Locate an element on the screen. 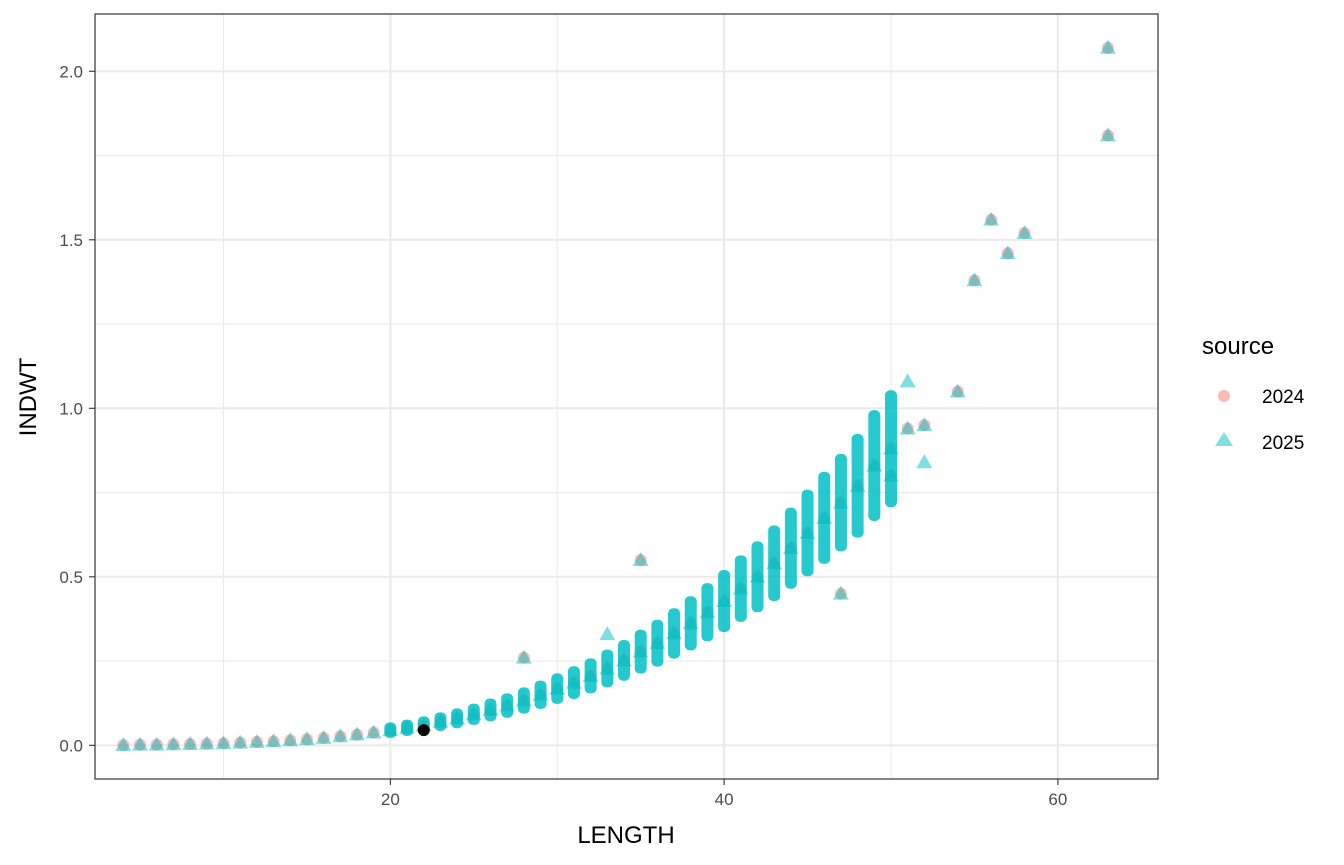  x-tick-label: 40 is located at coordinates (724, 799).